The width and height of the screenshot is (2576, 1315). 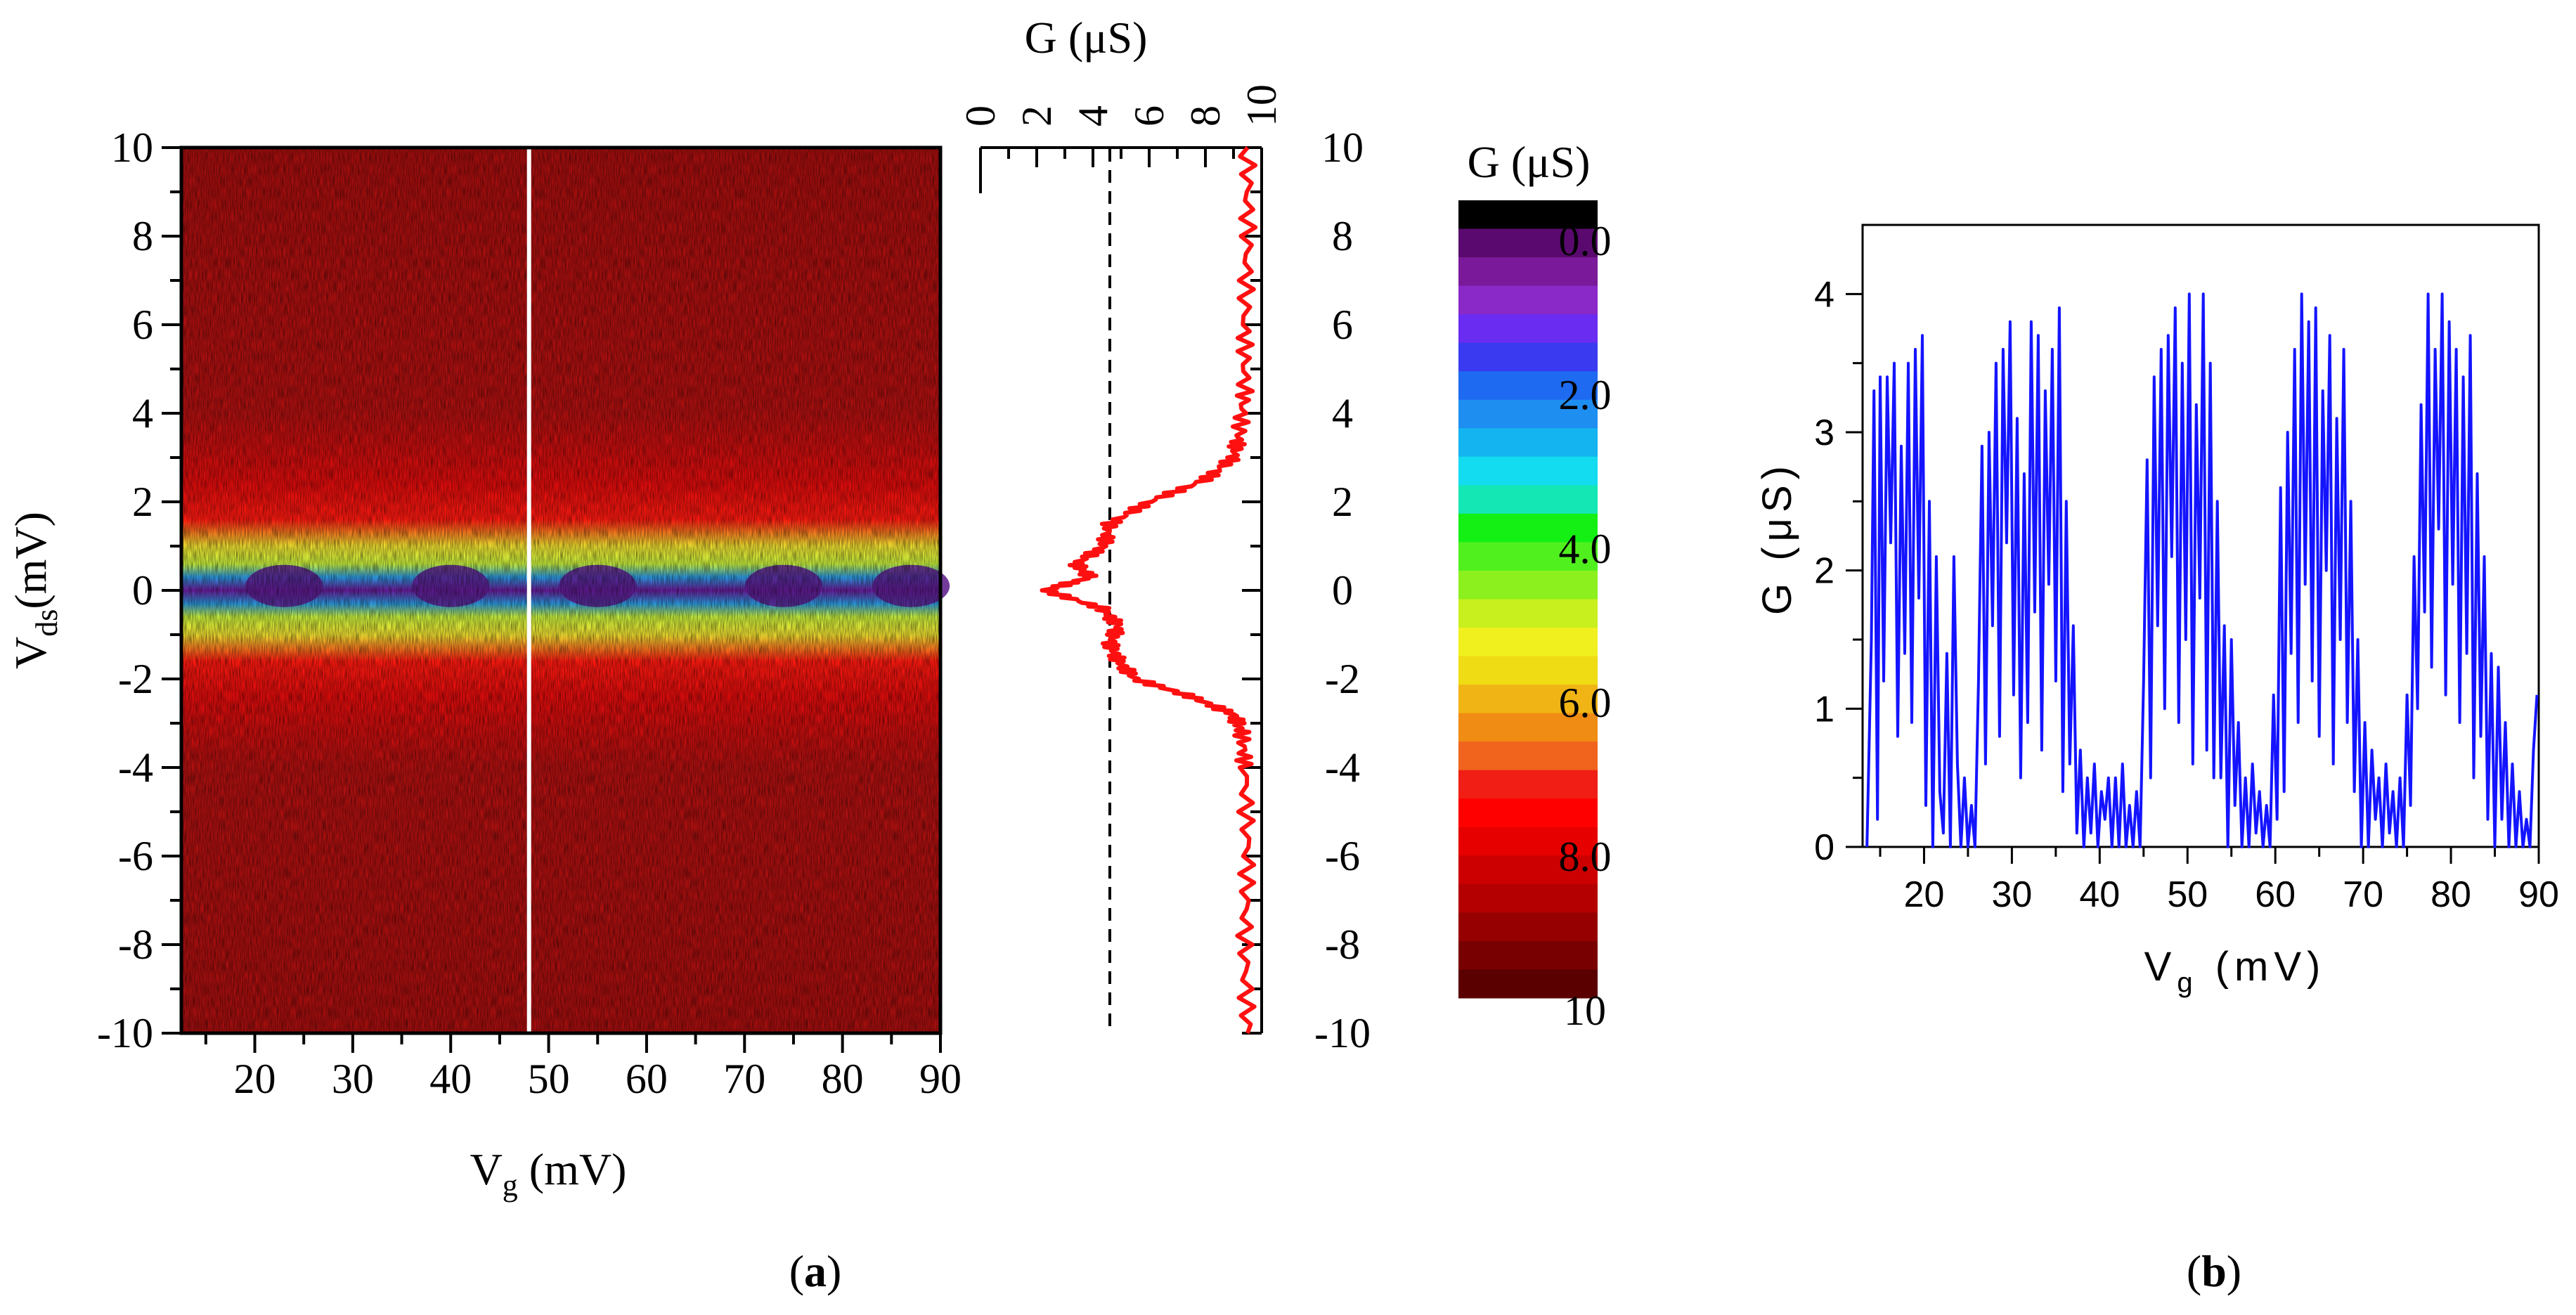 I want to click on panel-b-x-tick-label: 40, so click(x=2100, y=894).